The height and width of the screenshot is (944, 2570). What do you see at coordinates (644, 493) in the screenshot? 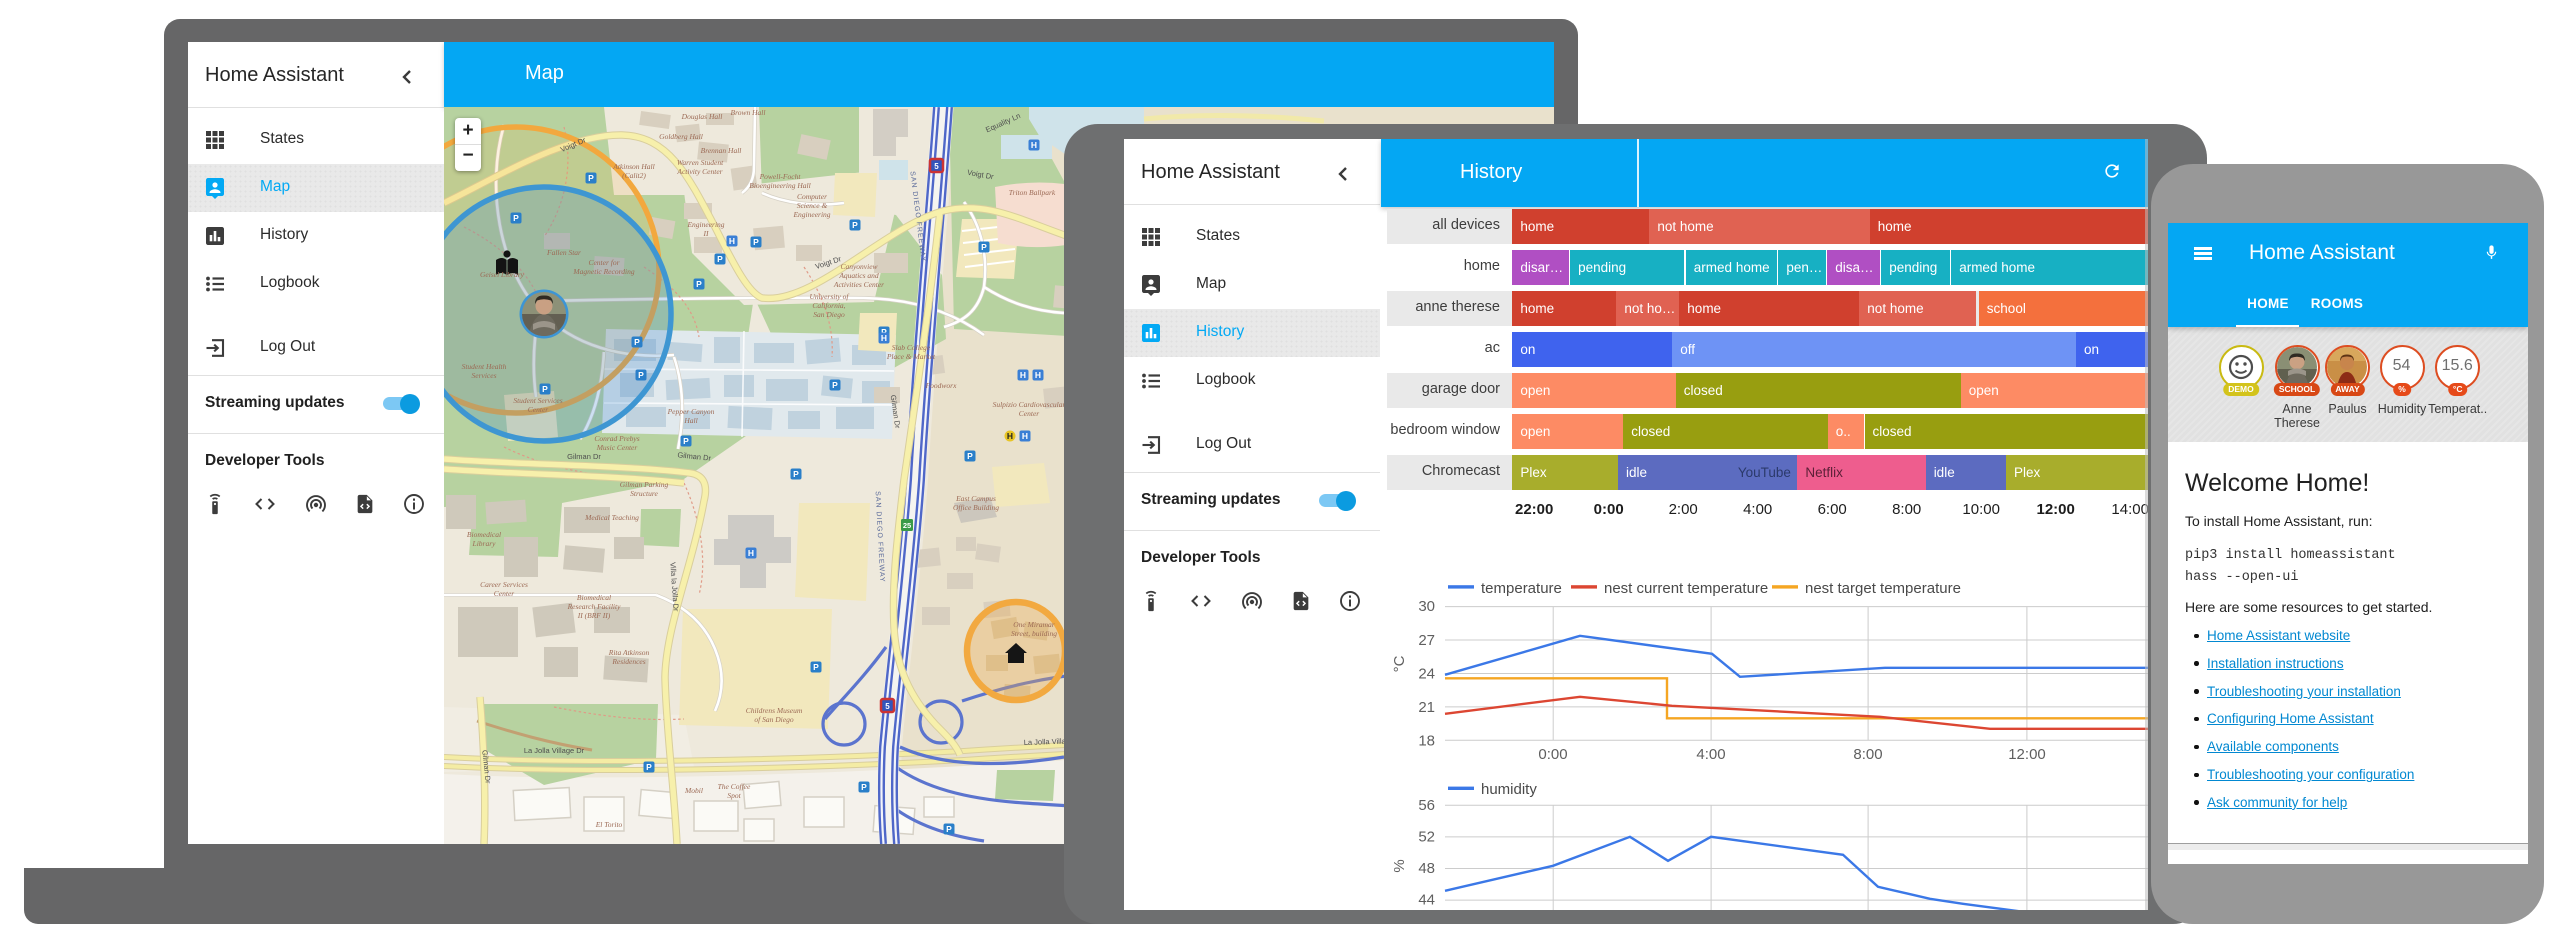
I see `svg-text: Structure` at bounding box center [644, 493].